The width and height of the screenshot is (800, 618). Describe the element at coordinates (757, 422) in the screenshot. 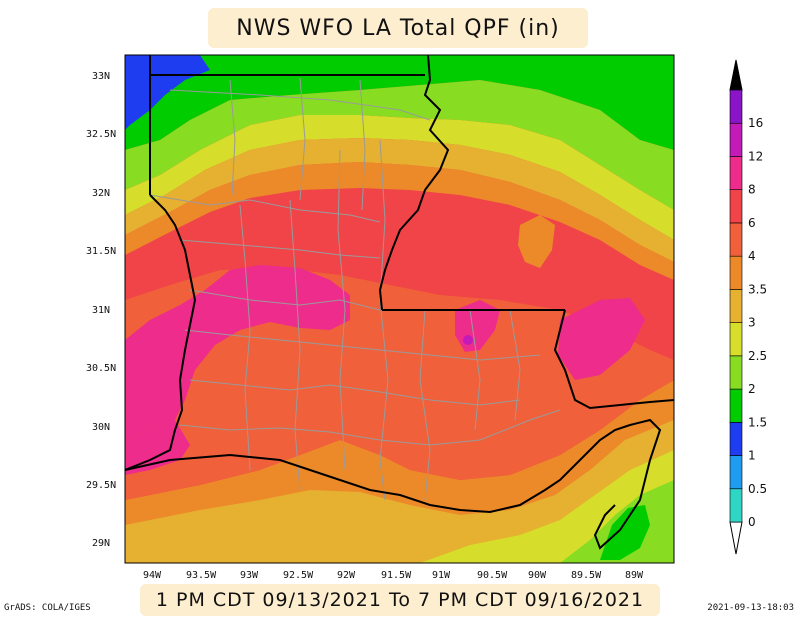

I see `legend-label: 1.5` at that location.